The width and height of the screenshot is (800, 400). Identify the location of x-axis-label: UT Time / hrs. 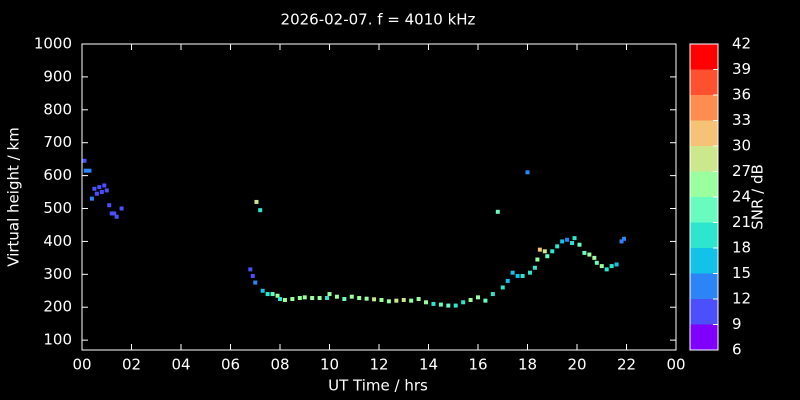
(378, 386).